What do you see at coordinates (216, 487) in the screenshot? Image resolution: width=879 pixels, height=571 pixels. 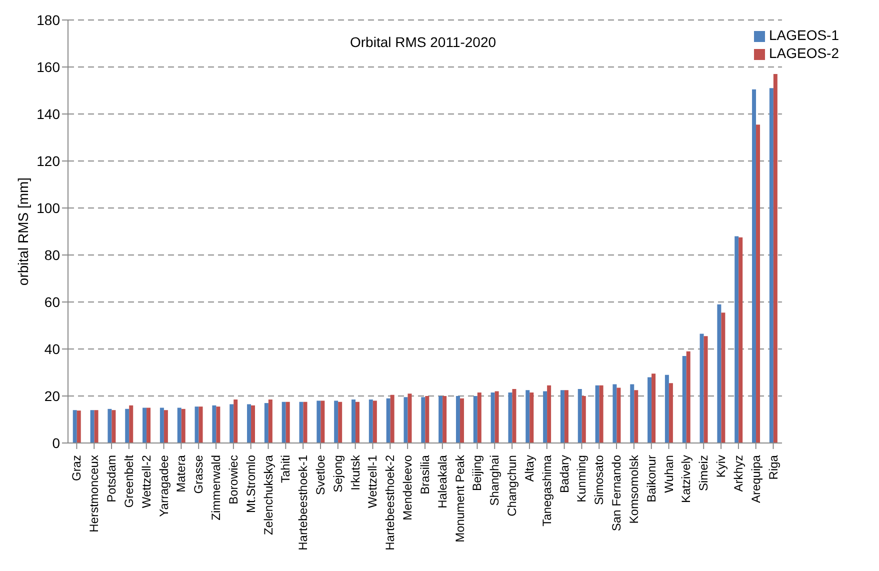 I see `x-tick-label: Zimmerwald` at bounding box center [216, 487].